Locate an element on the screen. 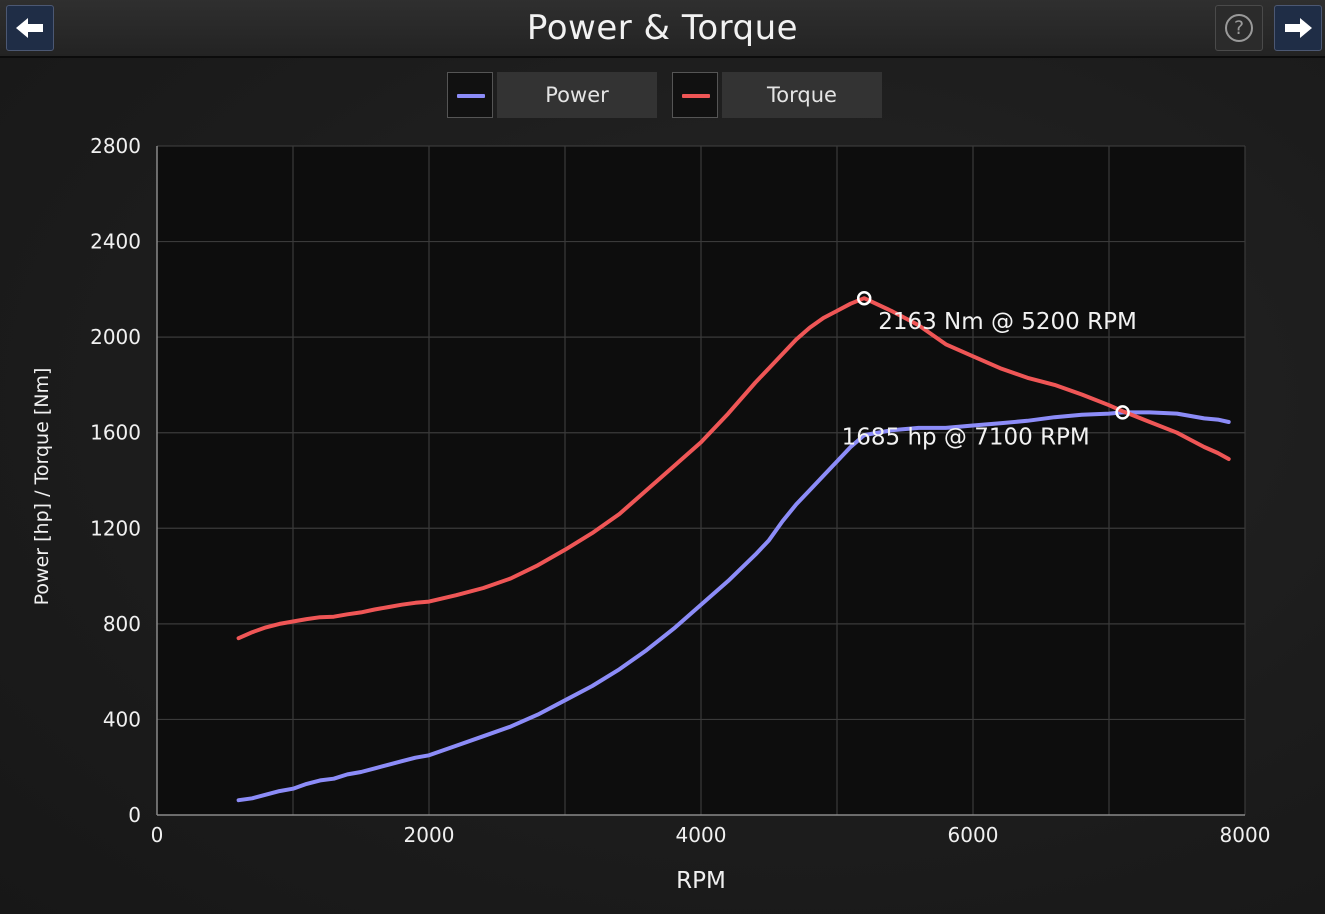  x-tick-label: 6000 is located at coordinates (973, 835).